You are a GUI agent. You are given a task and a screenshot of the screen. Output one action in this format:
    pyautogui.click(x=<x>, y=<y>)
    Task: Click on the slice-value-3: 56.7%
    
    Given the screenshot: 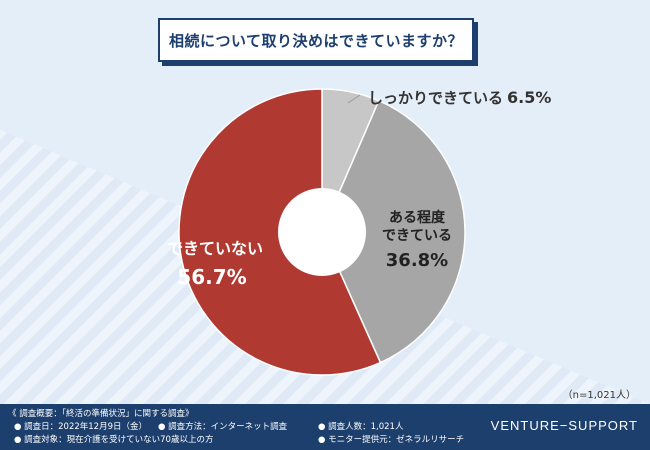 What is the action you would take?
    pyautogui.click(x=211, y=277)
    